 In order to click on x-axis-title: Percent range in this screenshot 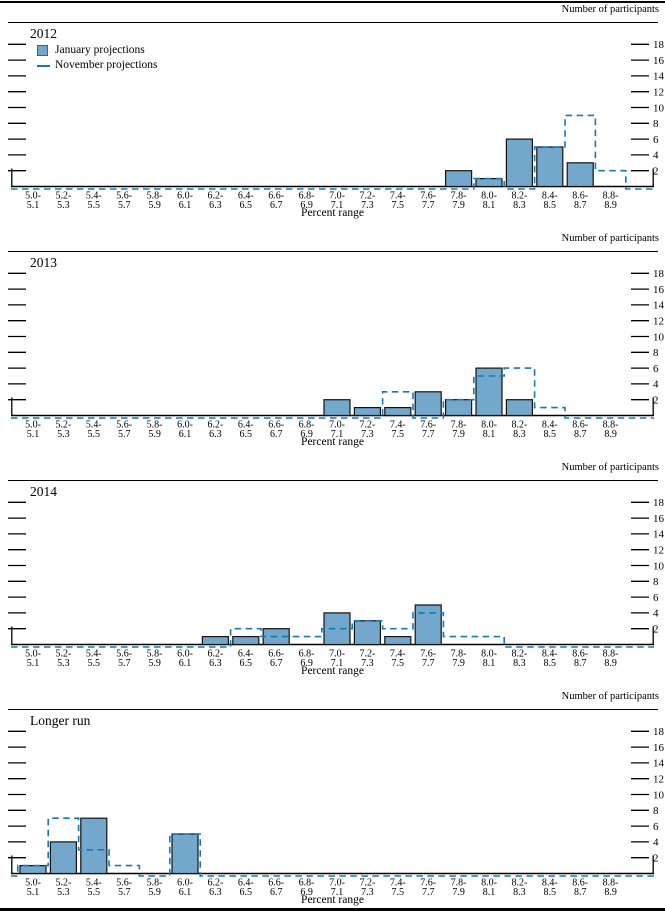, I will do `click(332, 442)`.